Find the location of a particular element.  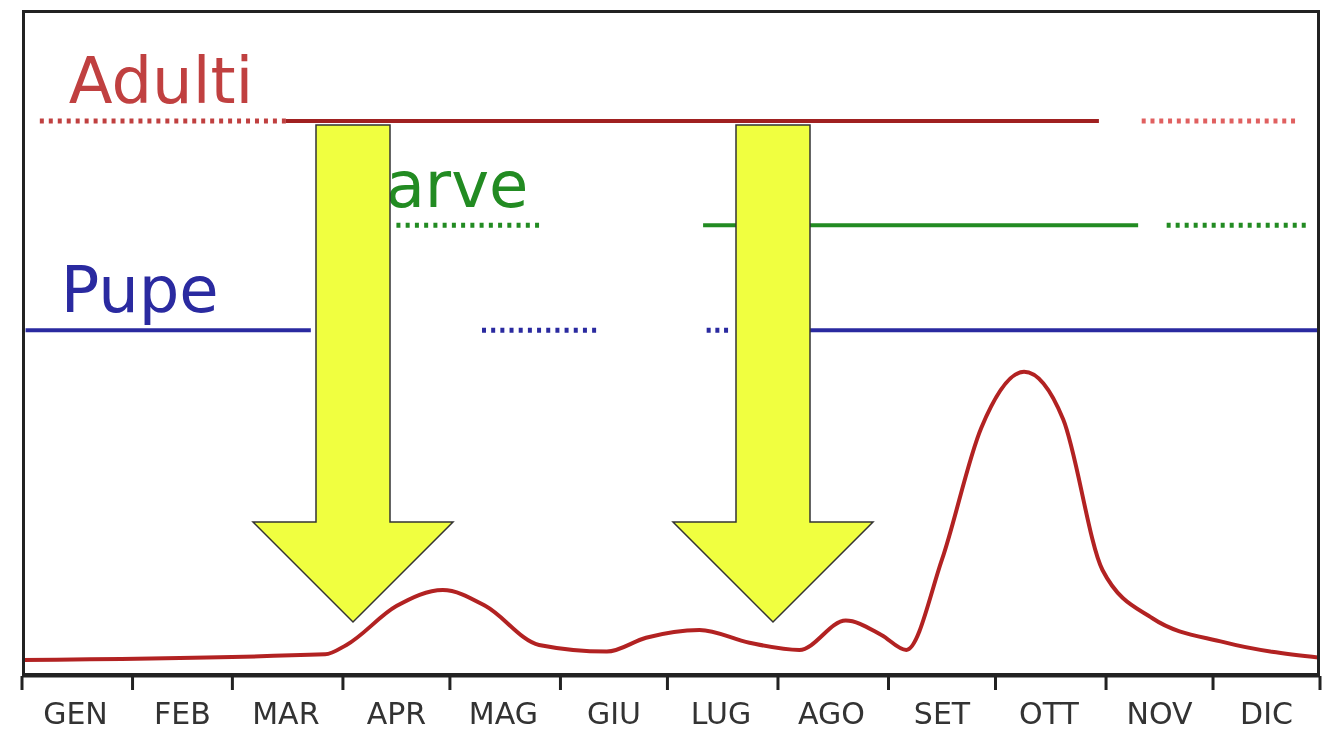

x-tick-label: MAR is located at coordinates (286, 713).